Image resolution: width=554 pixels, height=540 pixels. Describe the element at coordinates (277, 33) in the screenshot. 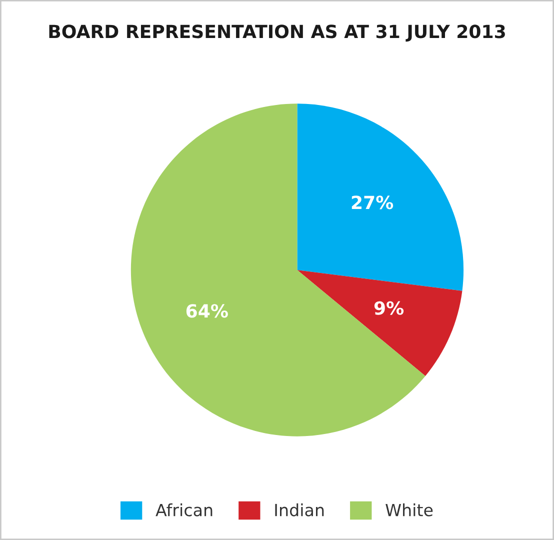

I see `chart-title: BOARD REPRESENTATION AS AT 31 JULY 2013` at that location.